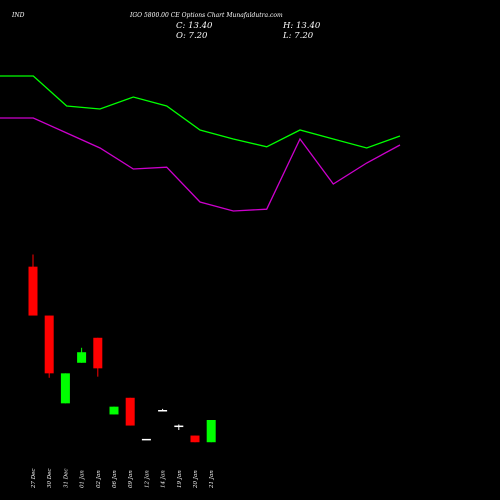  I want to click on x-tick-label: 09 Jan, so click(131, 479).